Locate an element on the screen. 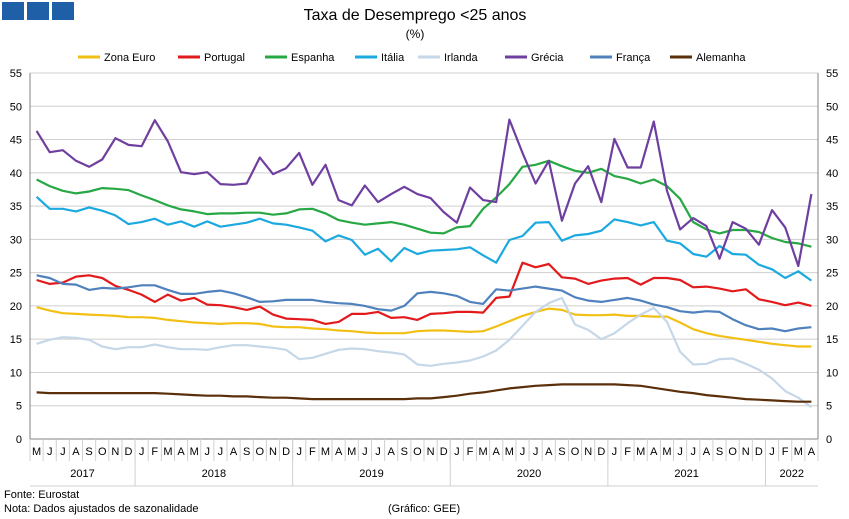 The width and height of the screenshot is (849, 519). legend-label-grecia: Grécia is located at coordinates (547, 58).